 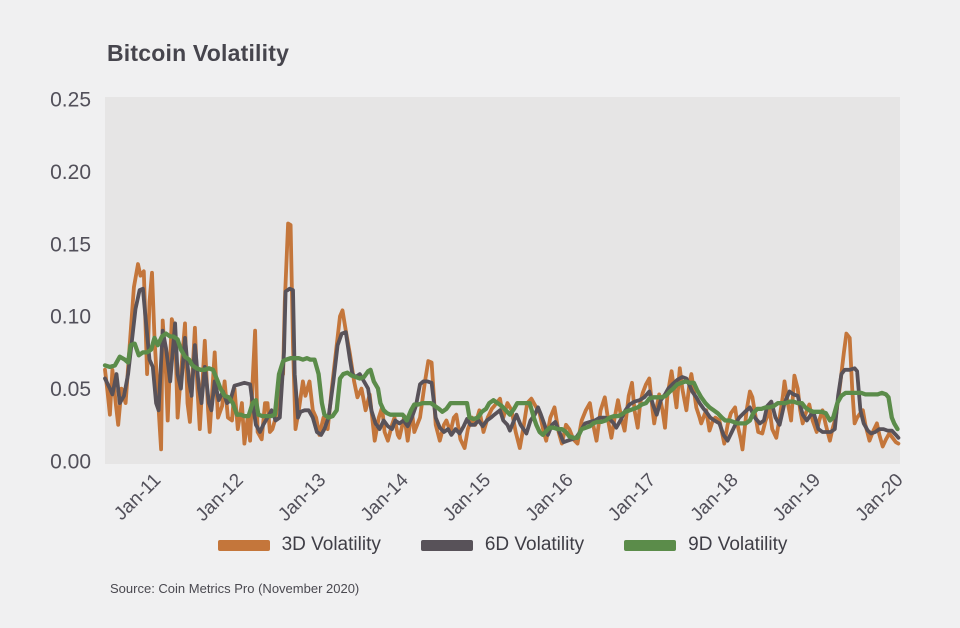 I want to click on y-tick-label-0.00: 0.00, so click(x=70, y=462).